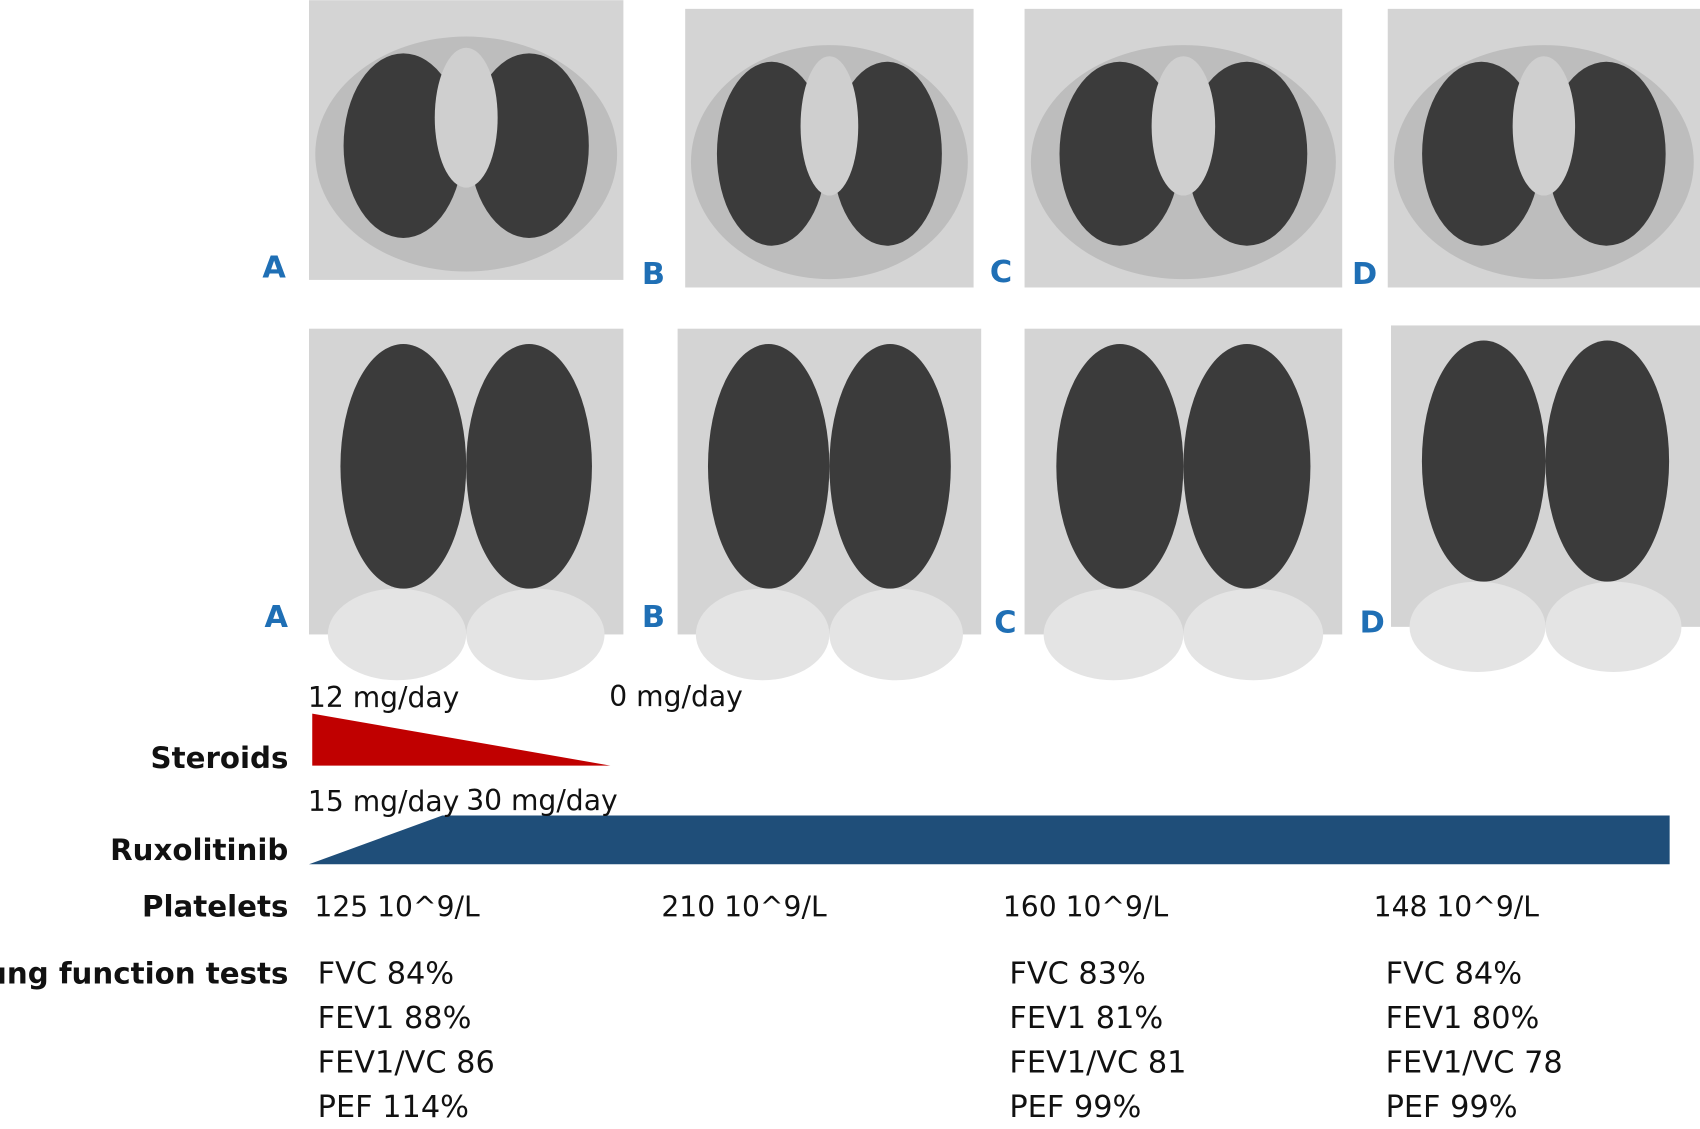 This screenshot has height=1129, width=1700. Describe the element at coordinates (1474, 1062) in the screenshot. I see `lung-test: FEV1/VC 78` at that location.